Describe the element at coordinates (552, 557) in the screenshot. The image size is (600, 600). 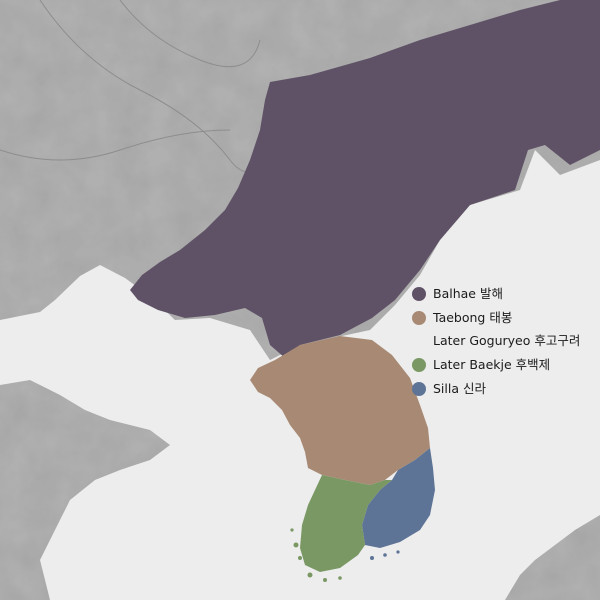
I see `land-japan` at that location.